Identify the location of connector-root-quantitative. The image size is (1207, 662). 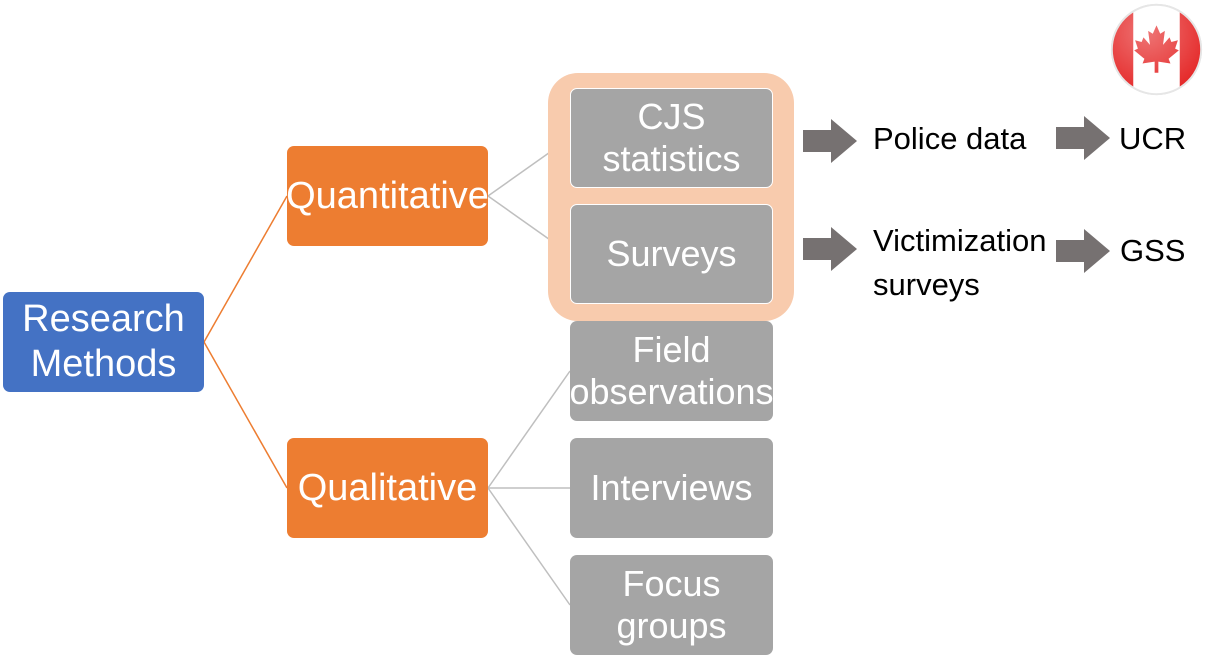
(245, 269).